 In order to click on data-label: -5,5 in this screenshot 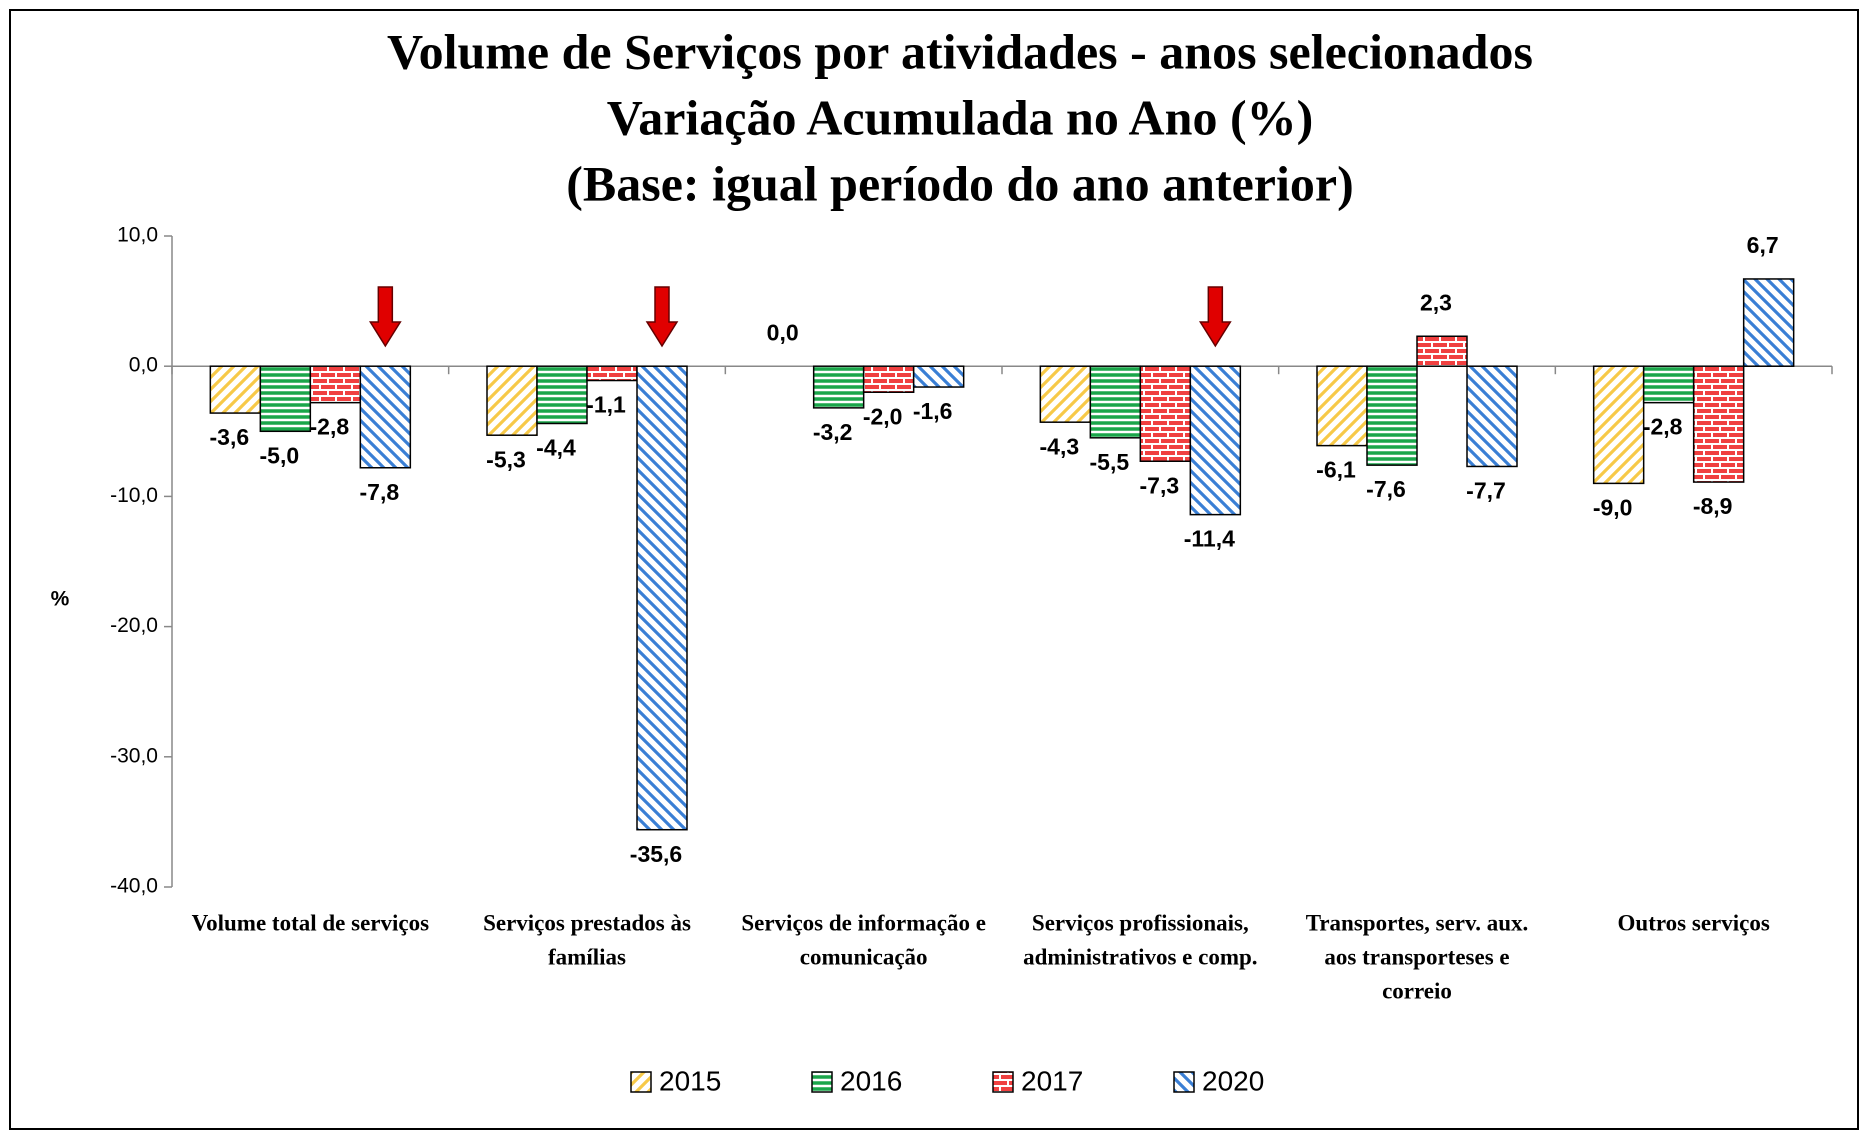, I will do `click(1110, 462)`.